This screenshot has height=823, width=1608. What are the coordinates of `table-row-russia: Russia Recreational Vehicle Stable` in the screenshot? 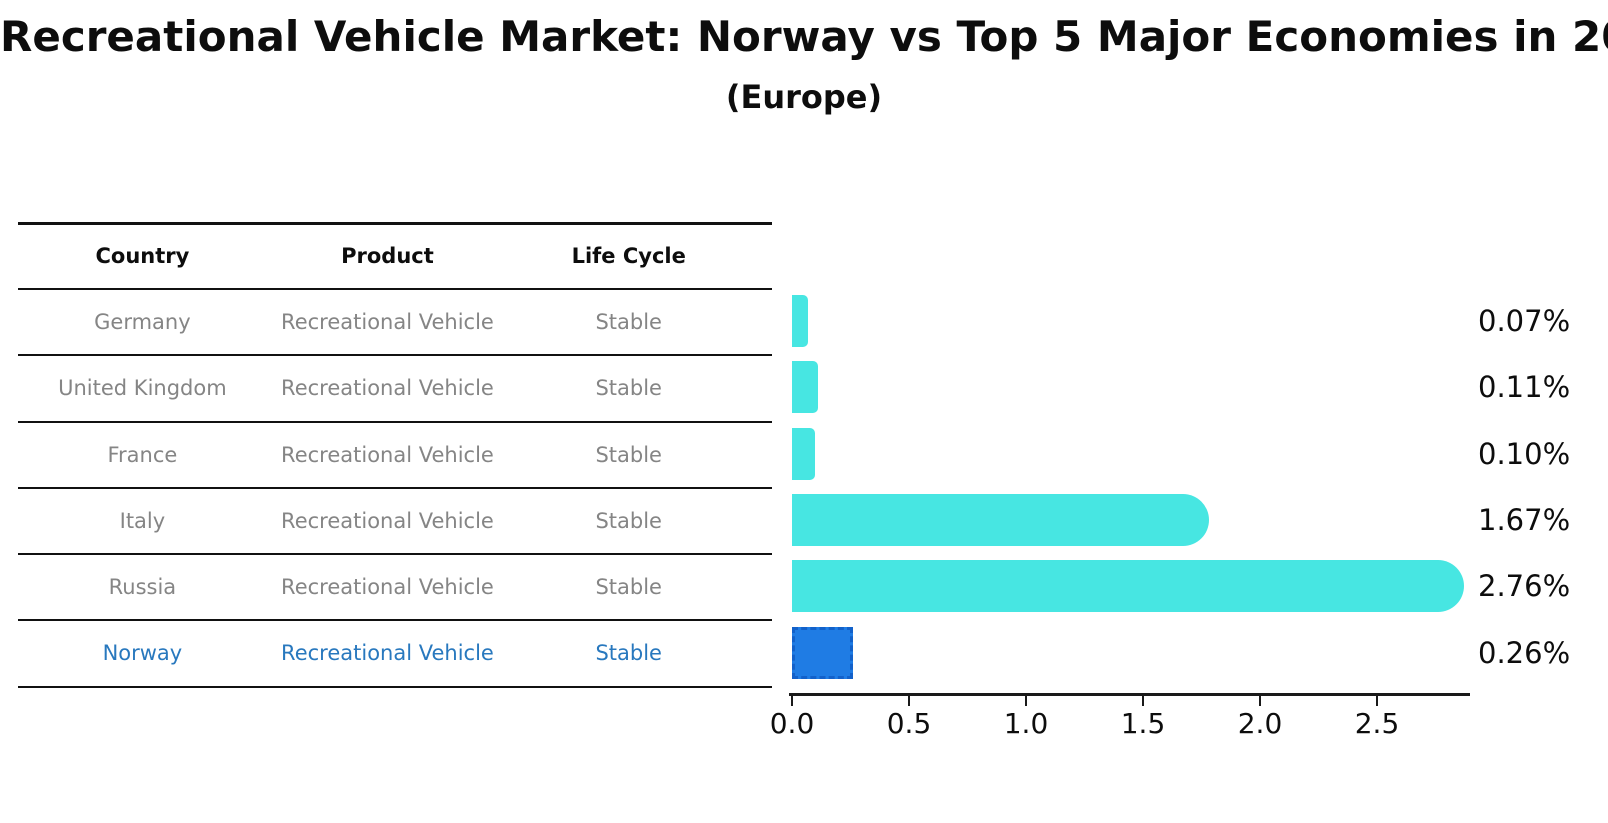 It's located at (395, 588).